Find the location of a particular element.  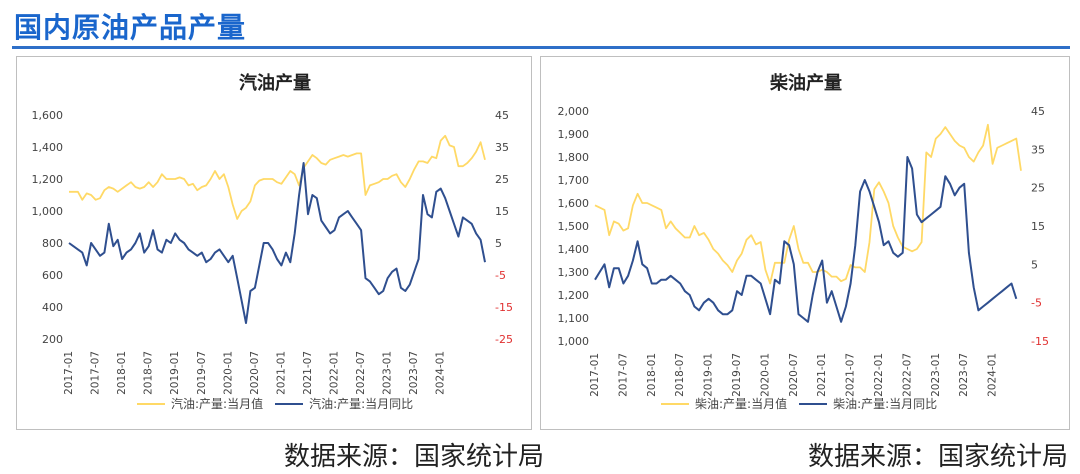

left-tick-label: 1,900 is located at coordinates (574, 134).